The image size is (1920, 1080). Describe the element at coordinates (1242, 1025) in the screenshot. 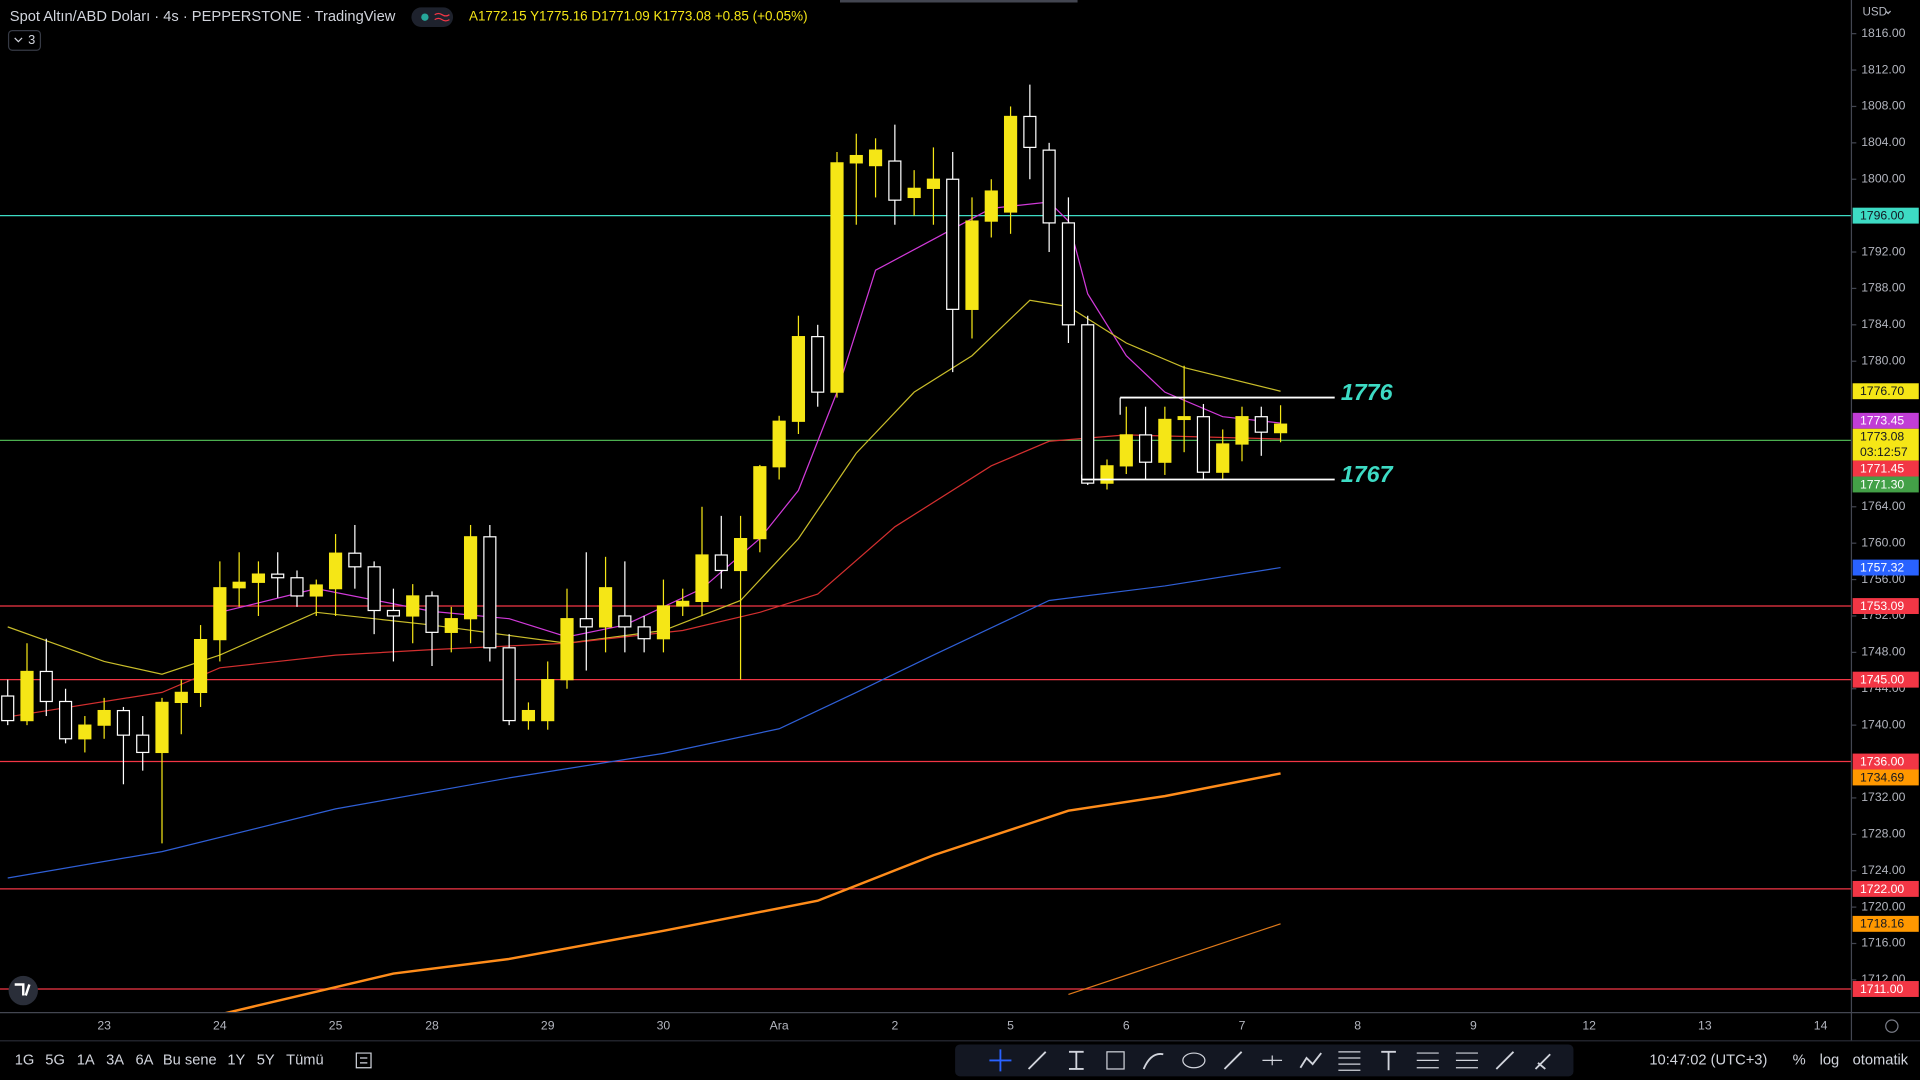

I see `x-tick-label: 7` at that location.